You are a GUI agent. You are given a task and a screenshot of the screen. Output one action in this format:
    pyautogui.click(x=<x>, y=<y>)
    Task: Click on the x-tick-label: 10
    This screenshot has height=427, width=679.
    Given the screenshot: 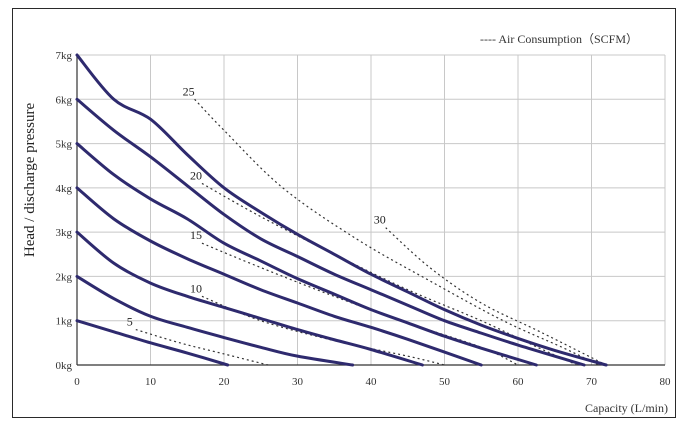 What is the action you would take?
    pyautogui.click(x=151, y=382)
    